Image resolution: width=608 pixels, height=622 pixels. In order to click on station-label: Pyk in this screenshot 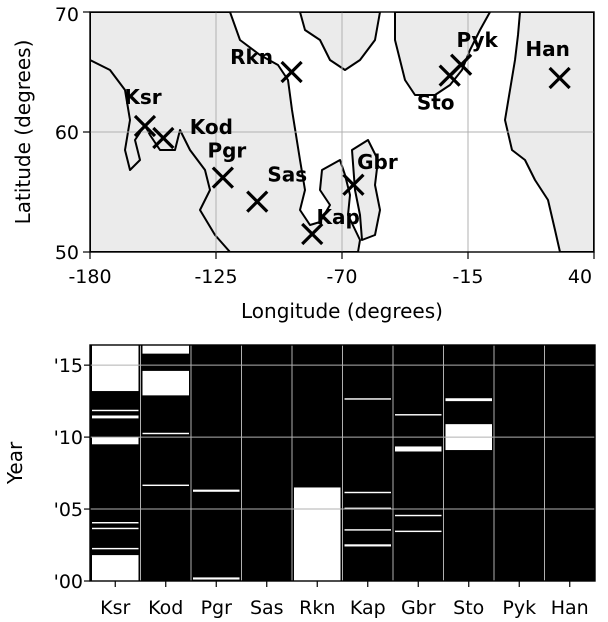, I will do `click(477, 40)`.